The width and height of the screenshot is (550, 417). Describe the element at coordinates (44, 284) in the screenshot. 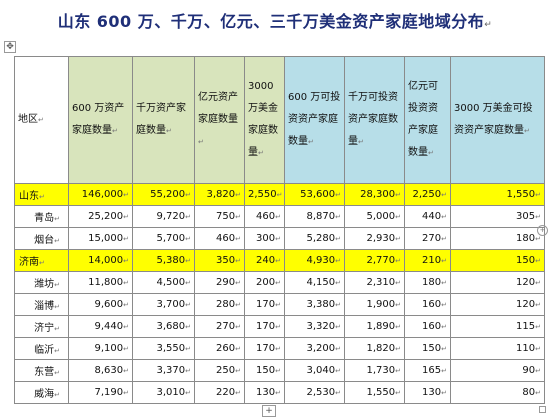

I see `region-label: 潍坊` at that location.